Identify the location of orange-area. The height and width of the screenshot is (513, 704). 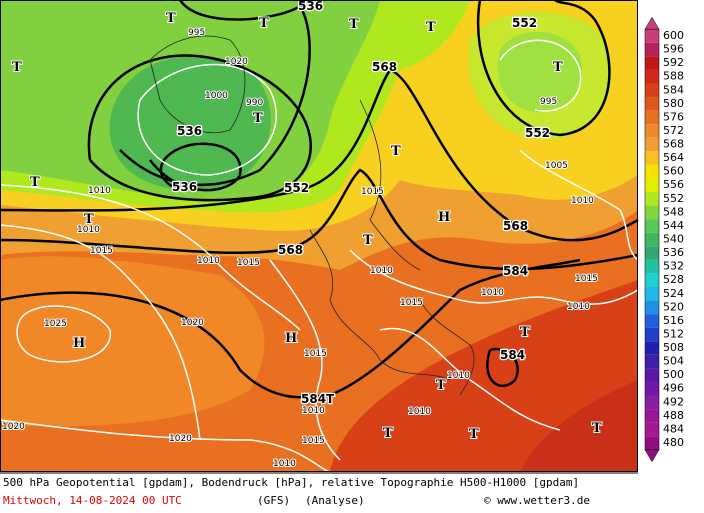
(132, 341).